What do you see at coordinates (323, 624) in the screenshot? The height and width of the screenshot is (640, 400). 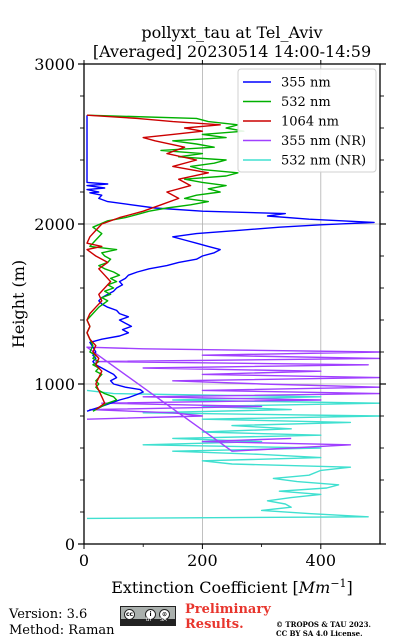 I see `copyright-line-1: © TROPOS & TAU 2023.` at bounding box center [323, 624].